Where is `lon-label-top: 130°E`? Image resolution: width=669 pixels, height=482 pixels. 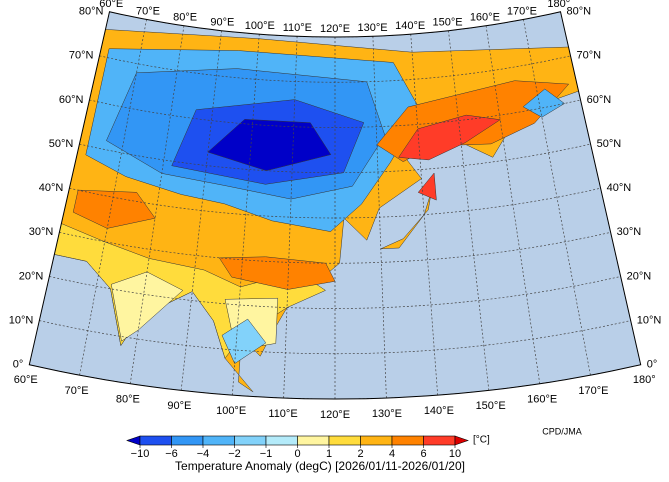 lon-label-top: 130°E is located at coordinates (373, 28).